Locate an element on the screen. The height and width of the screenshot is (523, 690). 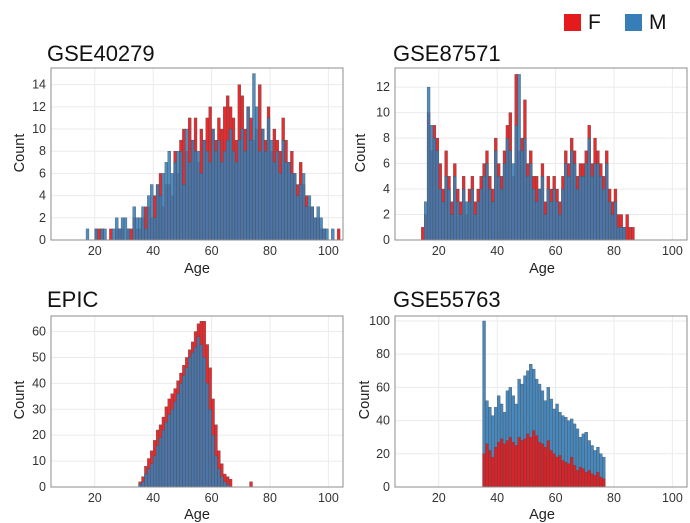
y-tick-label: 14 is located at coordinates (39, 85).